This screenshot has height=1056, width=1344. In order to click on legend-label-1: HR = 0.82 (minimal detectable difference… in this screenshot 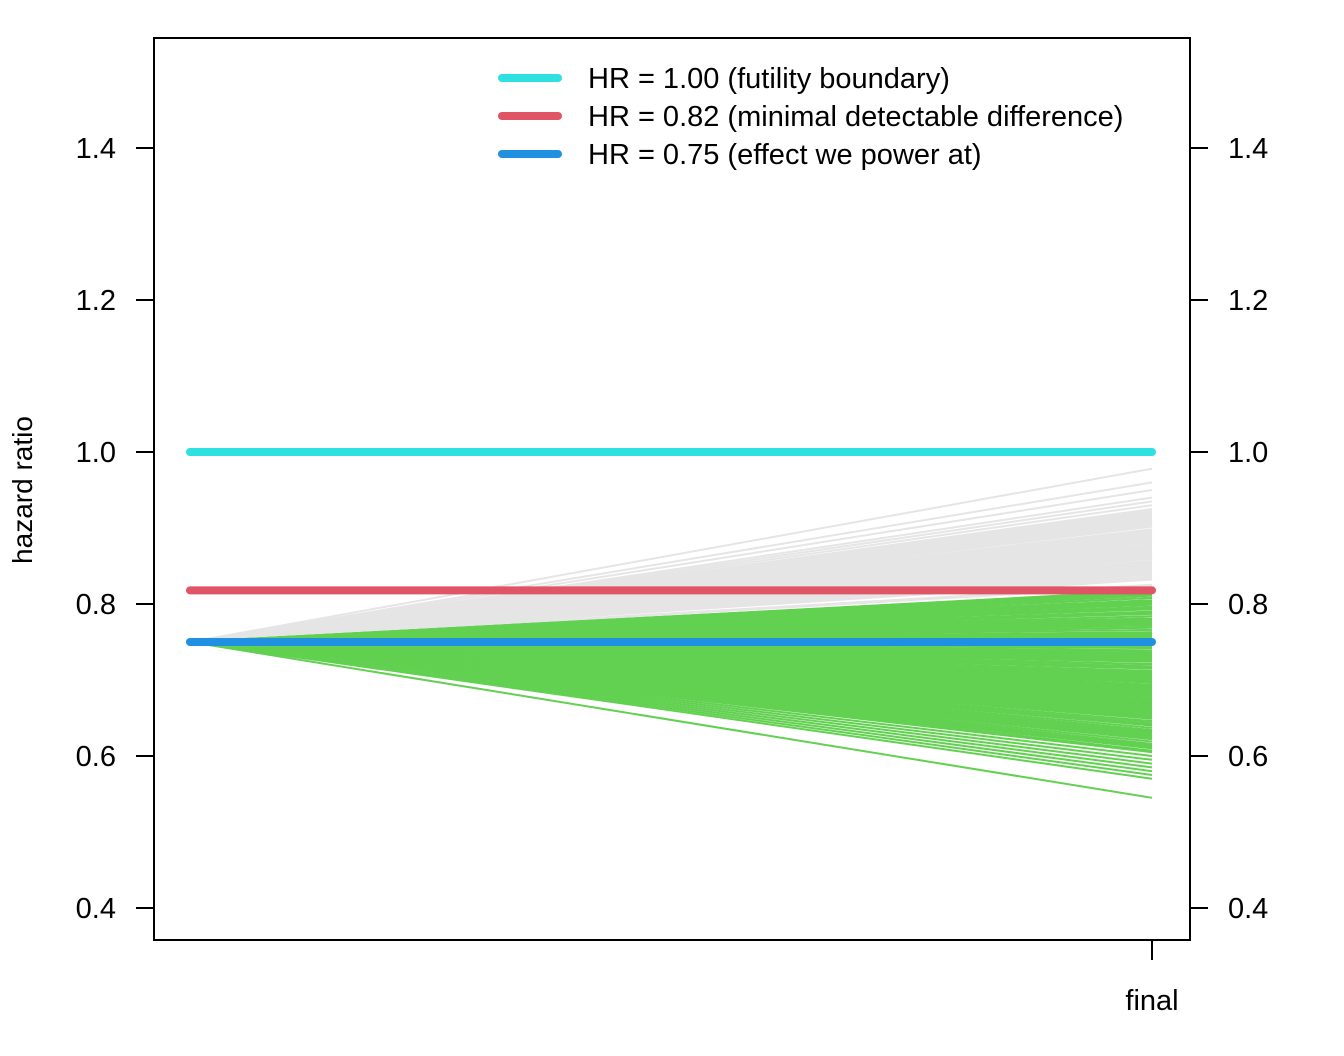, I will do `click(855, 117)`.